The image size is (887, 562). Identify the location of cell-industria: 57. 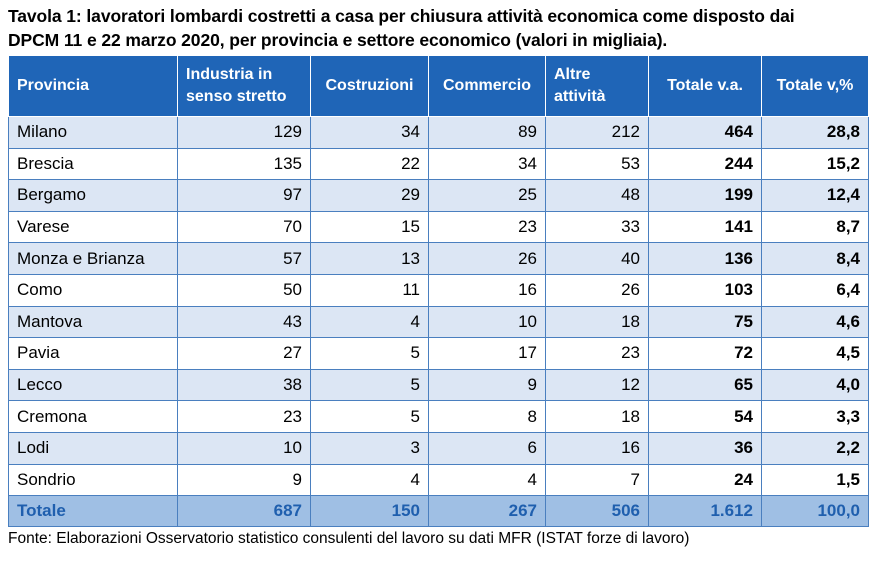
(244, 258).